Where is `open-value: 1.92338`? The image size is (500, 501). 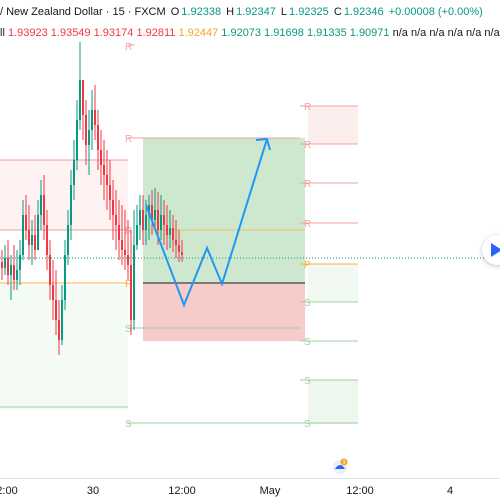
open-value: 1.92338 is located at coordinates (201, 12).